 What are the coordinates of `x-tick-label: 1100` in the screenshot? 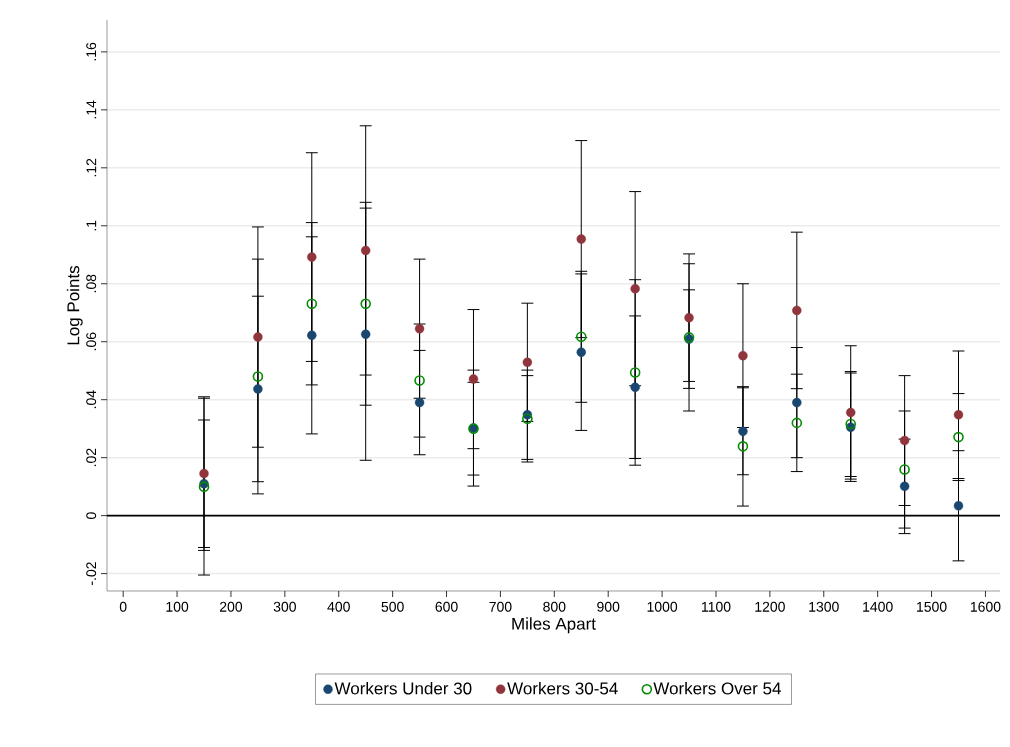 It's located at (716, 606).